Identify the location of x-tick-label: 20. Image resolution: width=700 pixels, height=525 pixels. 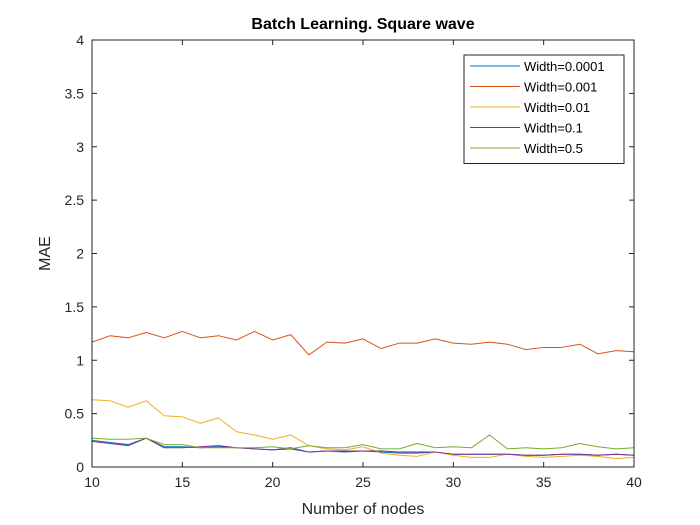
(273, 482).